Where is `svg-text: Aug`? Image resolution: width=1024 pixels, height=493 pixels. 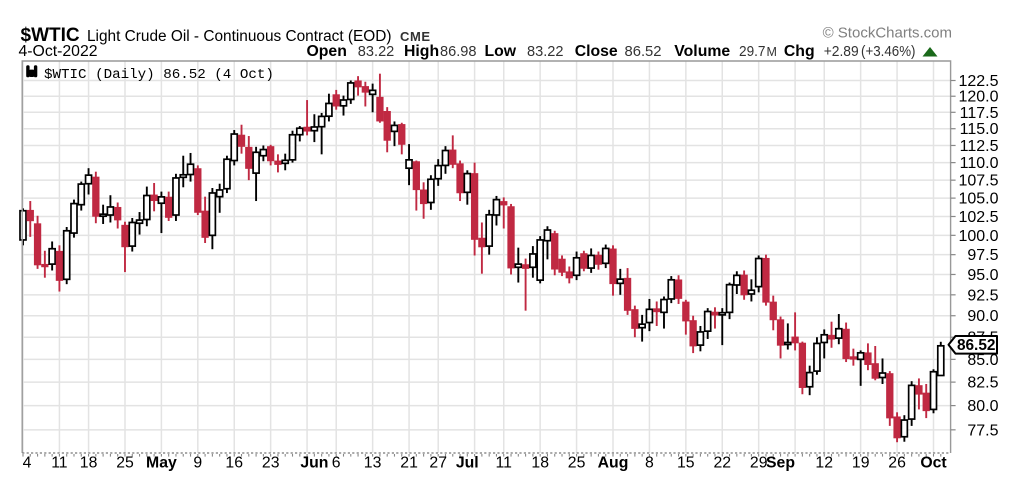 svg-text: Aug is located at coordinates (613, 463).